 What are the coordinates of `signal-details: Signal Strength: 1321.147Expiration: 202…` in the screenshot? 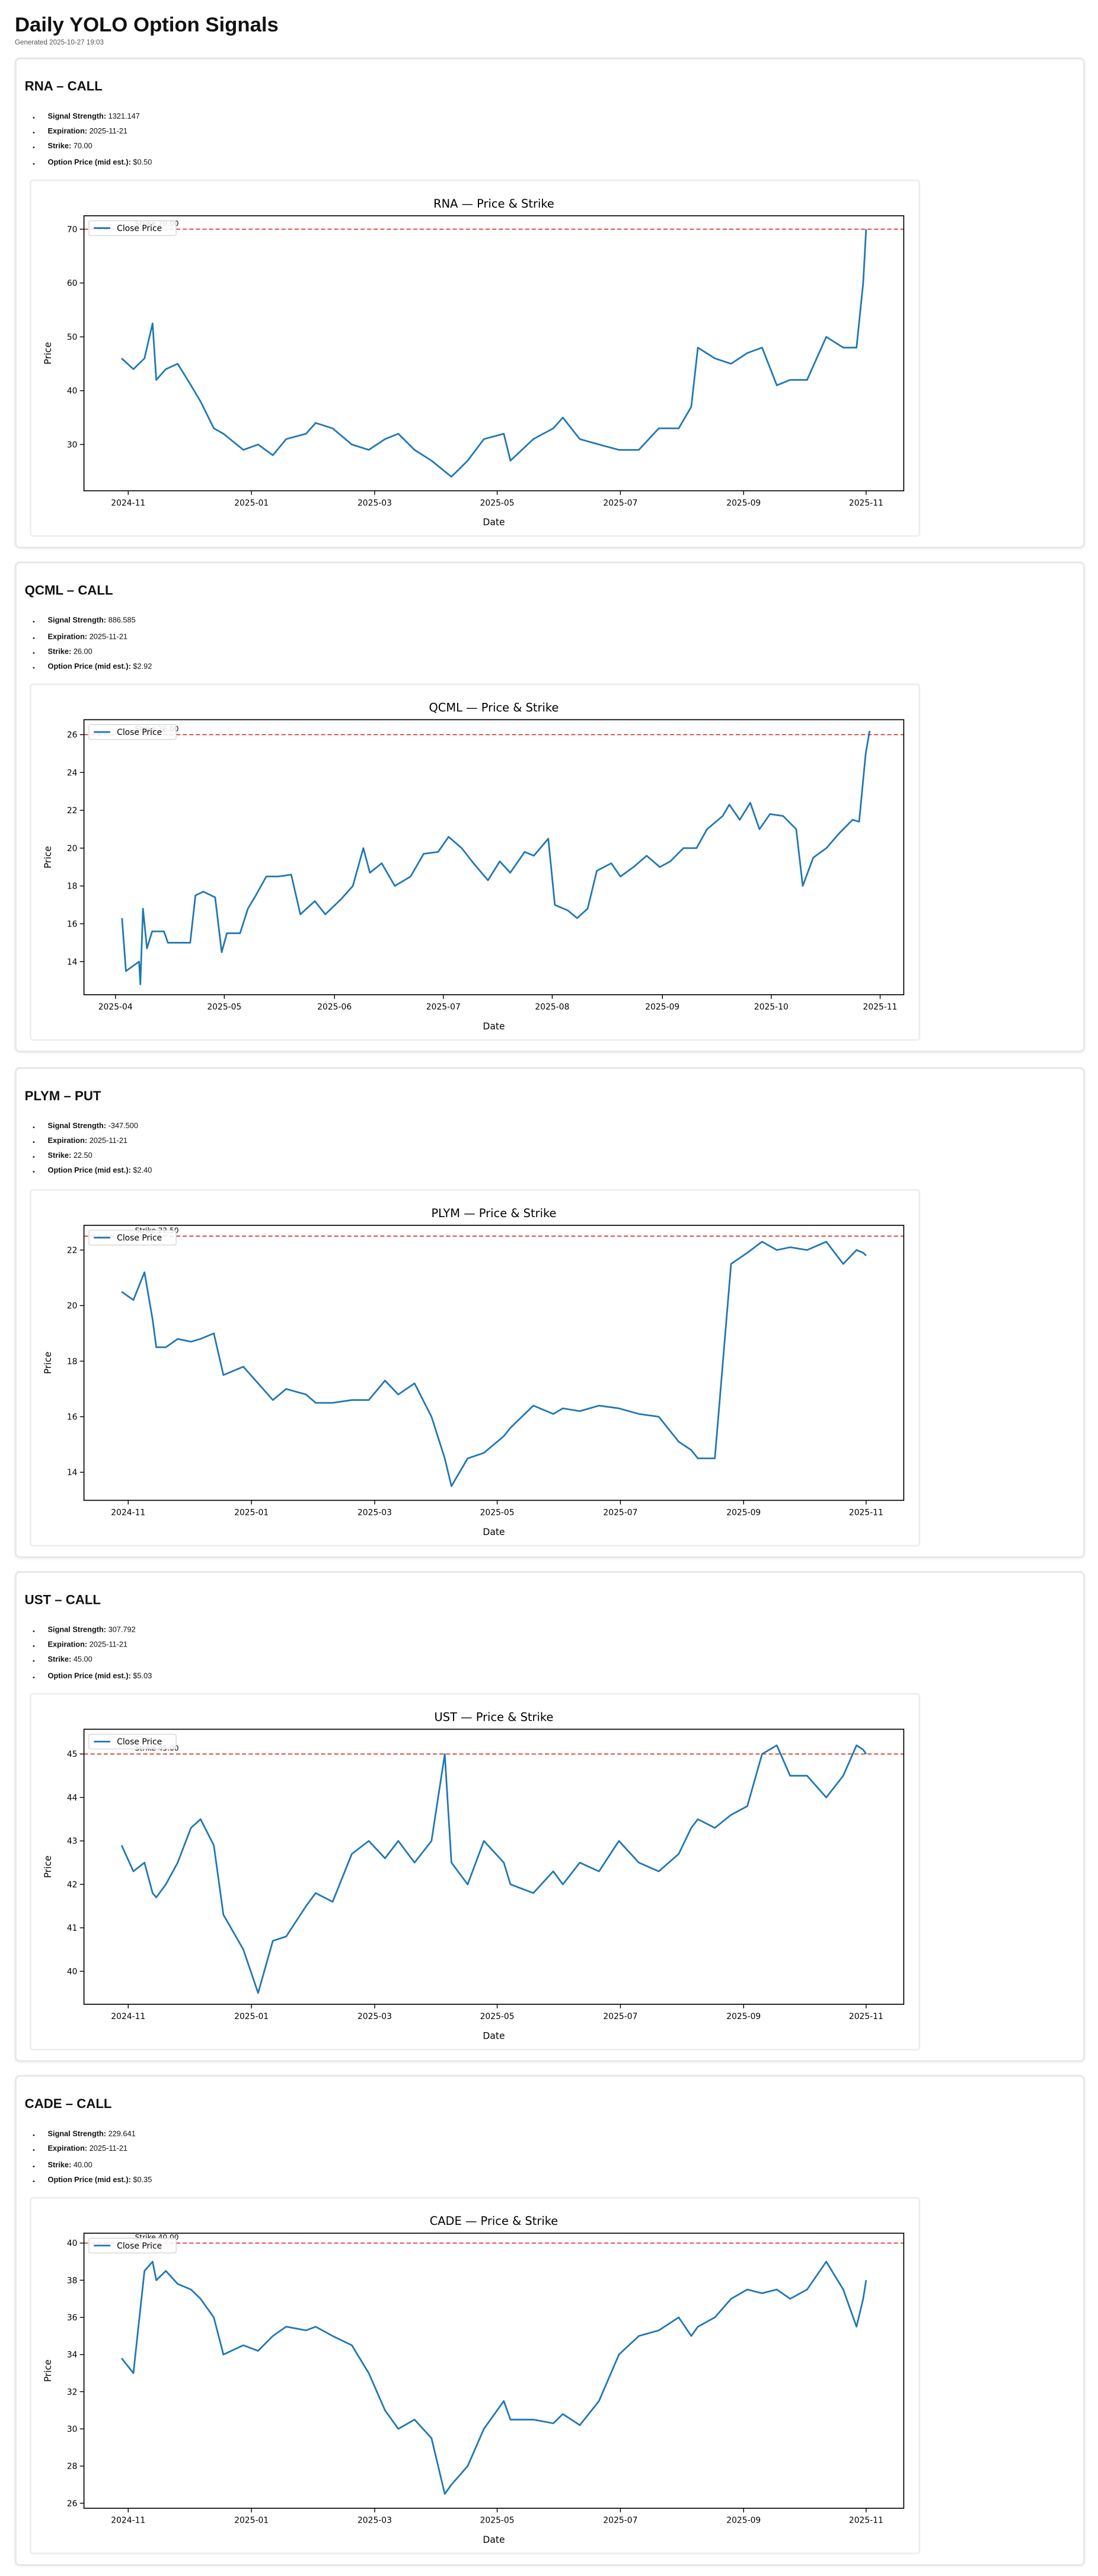 It's located at (96, 139).